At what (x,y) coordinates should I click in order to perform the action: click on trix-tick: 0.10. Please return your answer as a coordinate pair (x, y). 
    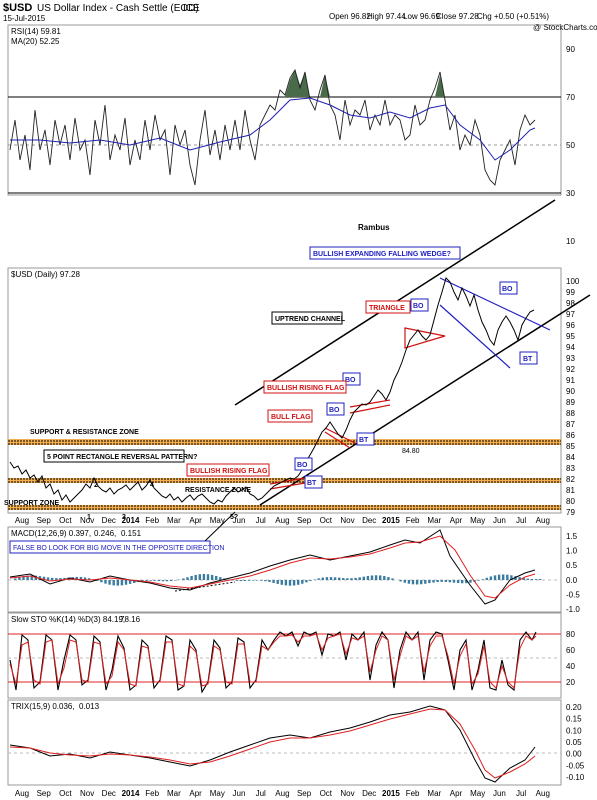
    Looking at the image, I should click on (574, 730).